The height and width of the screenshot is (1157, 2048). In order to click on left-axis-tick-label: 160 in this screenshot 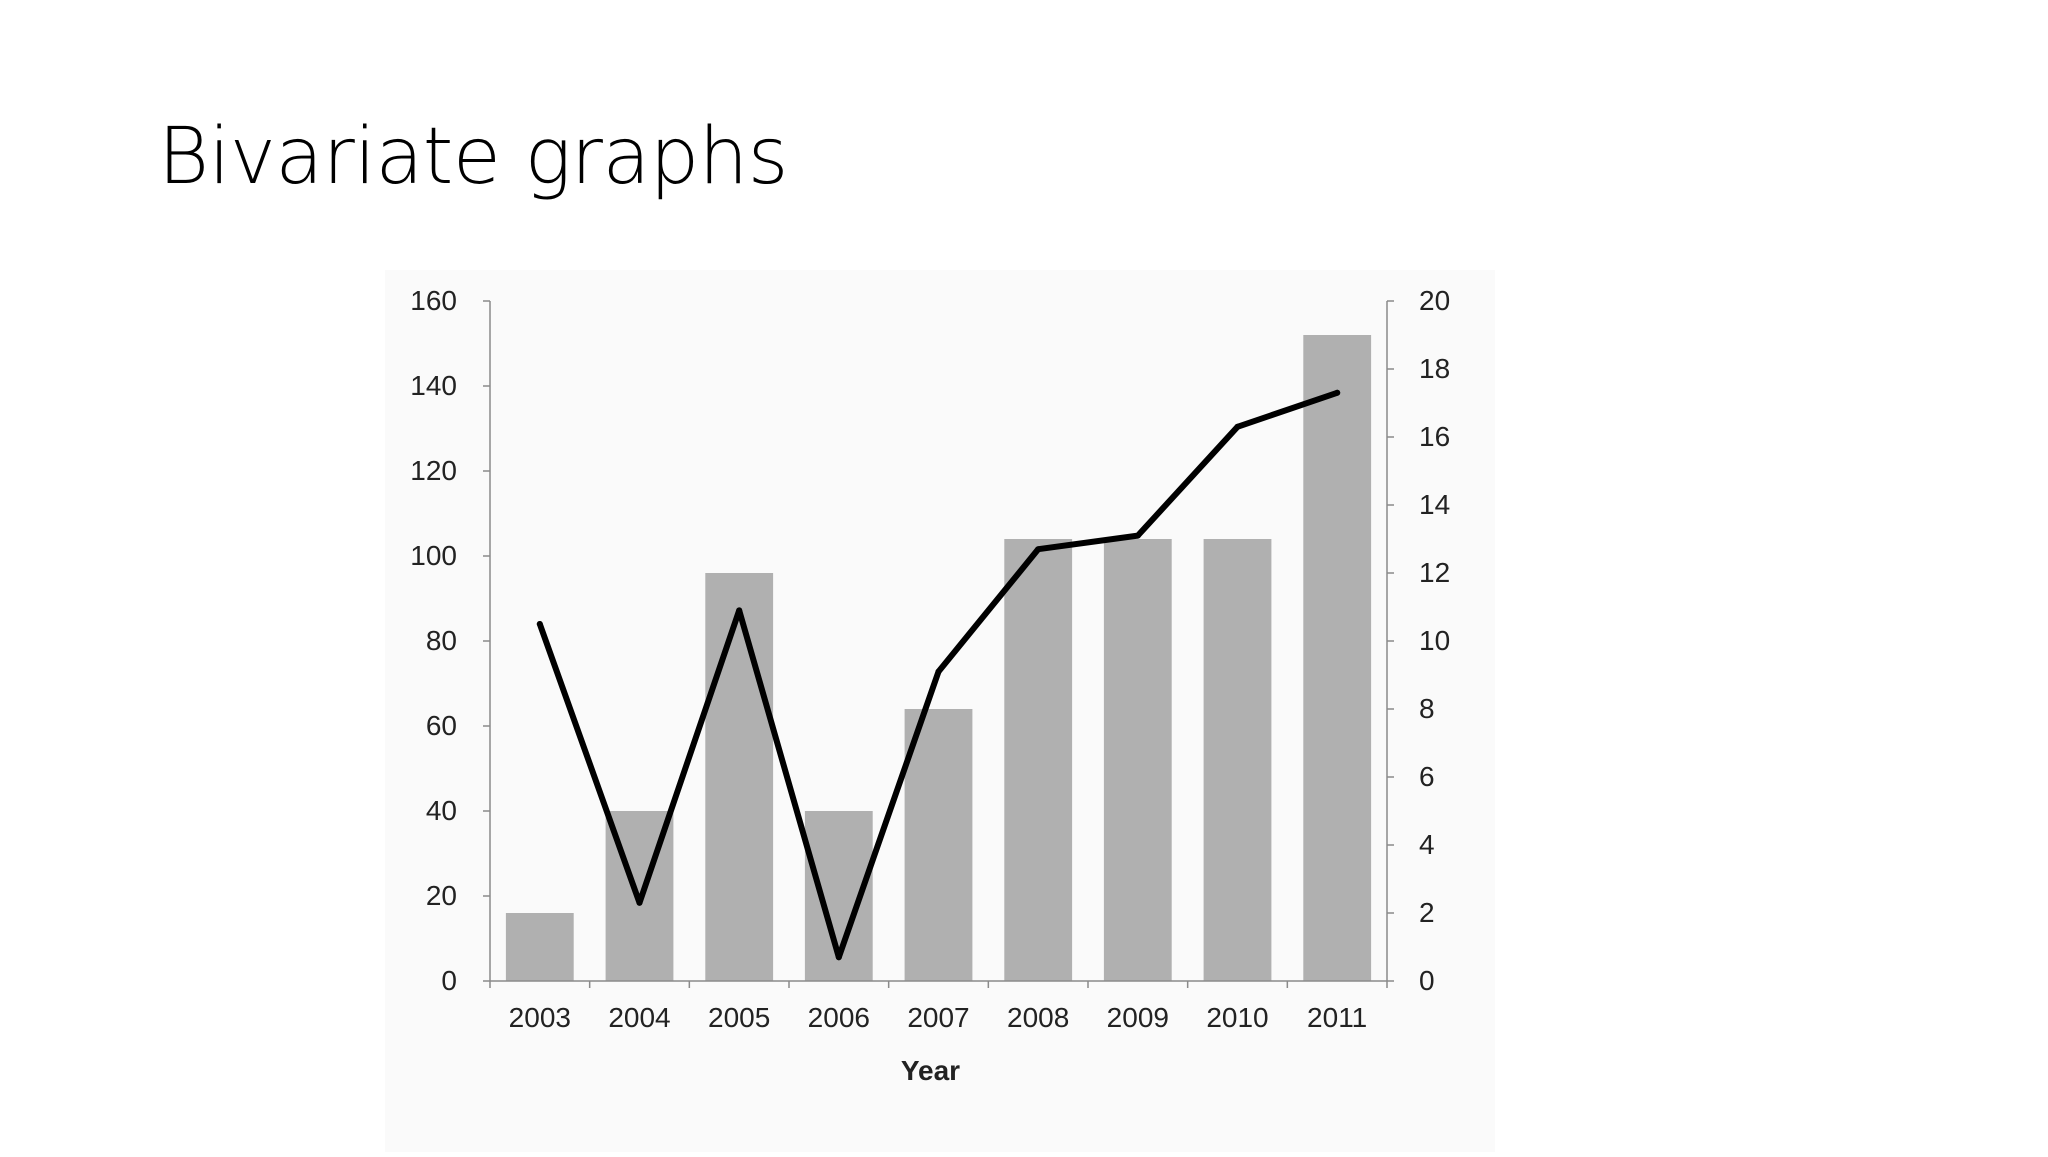, I will do `click(433, 300)`.